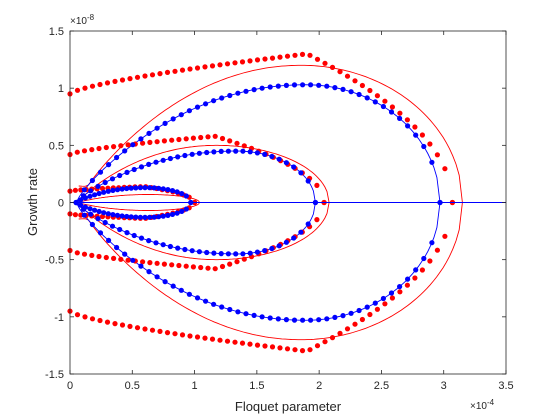 The image size is (560, 420). I want to click on x-tick-label-4: 2, so click(319, 386).